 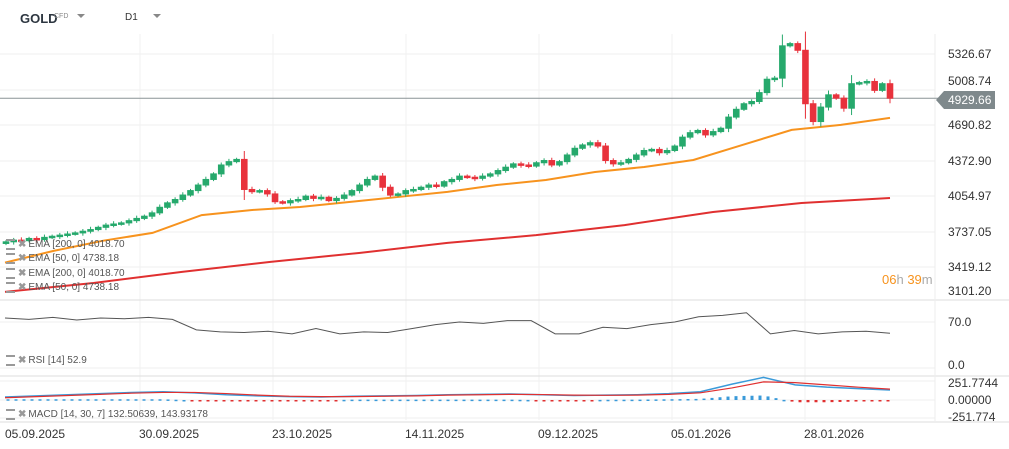 I want to click on price-tick: 5008.74, so click(x=970, y=81).